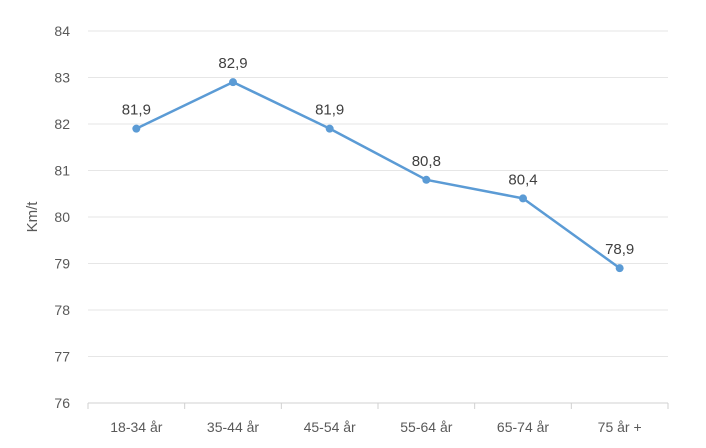 The image size is (706, 448). I want to click on y-tick-label: 77, so click(62, 357).